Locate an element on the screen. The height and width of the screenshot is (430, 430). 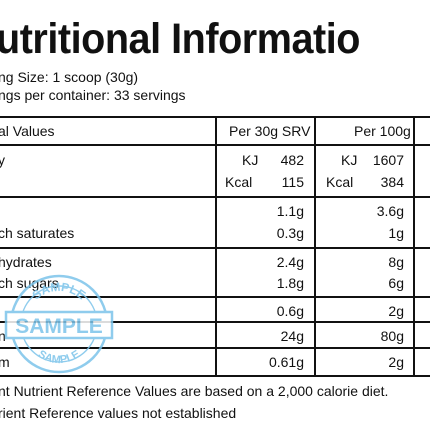
stamp-top-text: SAMPLE is located at coordinates (59, 291).